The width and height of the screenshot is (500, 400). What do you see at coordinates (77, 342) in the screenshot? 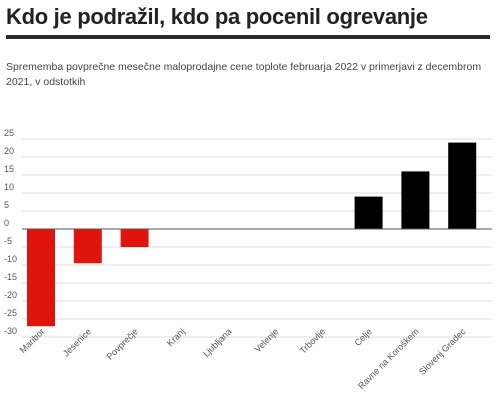
I see `x-tick-label: Jesenice` at bounding box center [77, 342].